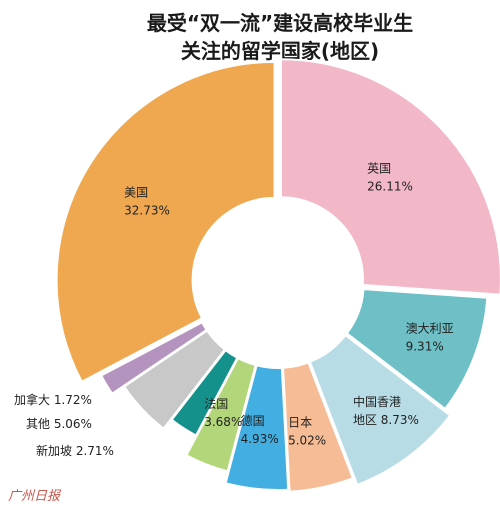 This screenshot has height=512, width=500. I want to click on donut-hole, so click(278, 282).